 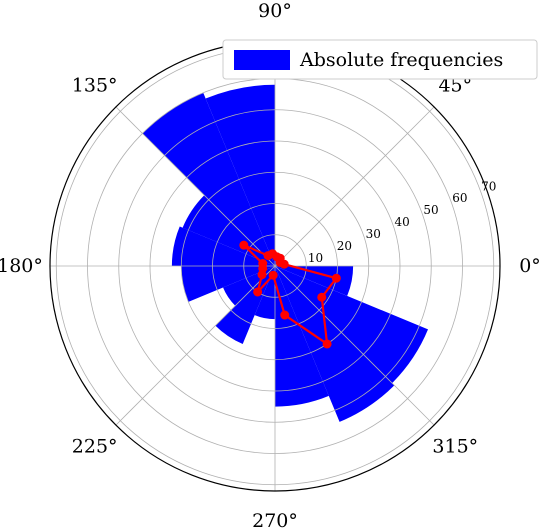 I want to click on radial-tick-label-1: 20, so click(x=344, y=246).